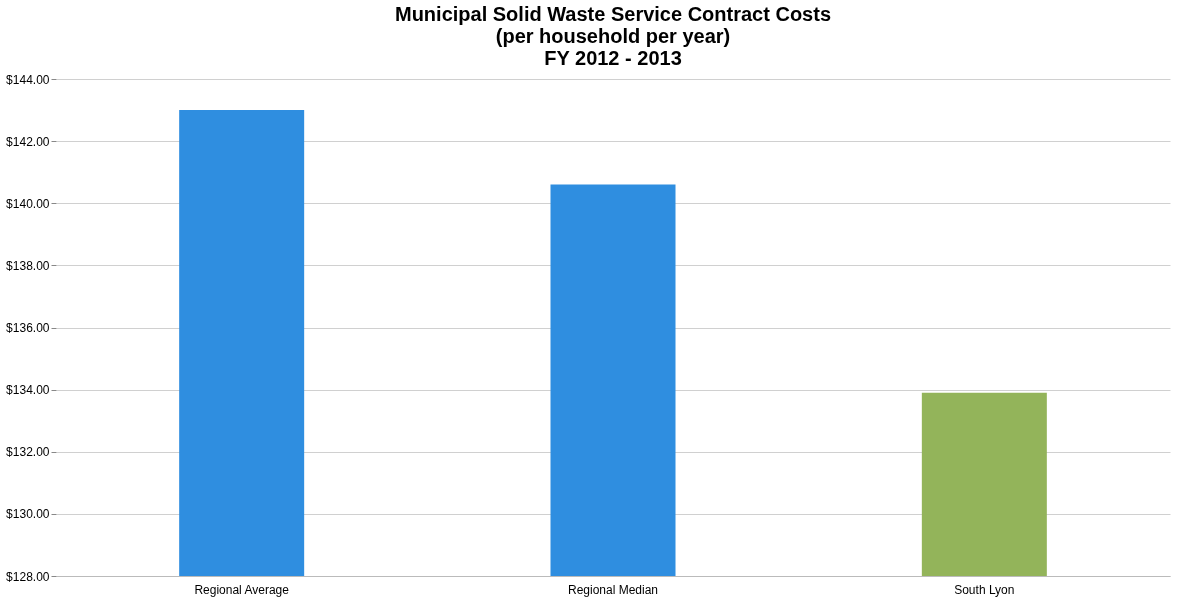  Describe the element at coordinates (28, 265) in the screenshot. I see `y-tick-label: $138.00` at that location.